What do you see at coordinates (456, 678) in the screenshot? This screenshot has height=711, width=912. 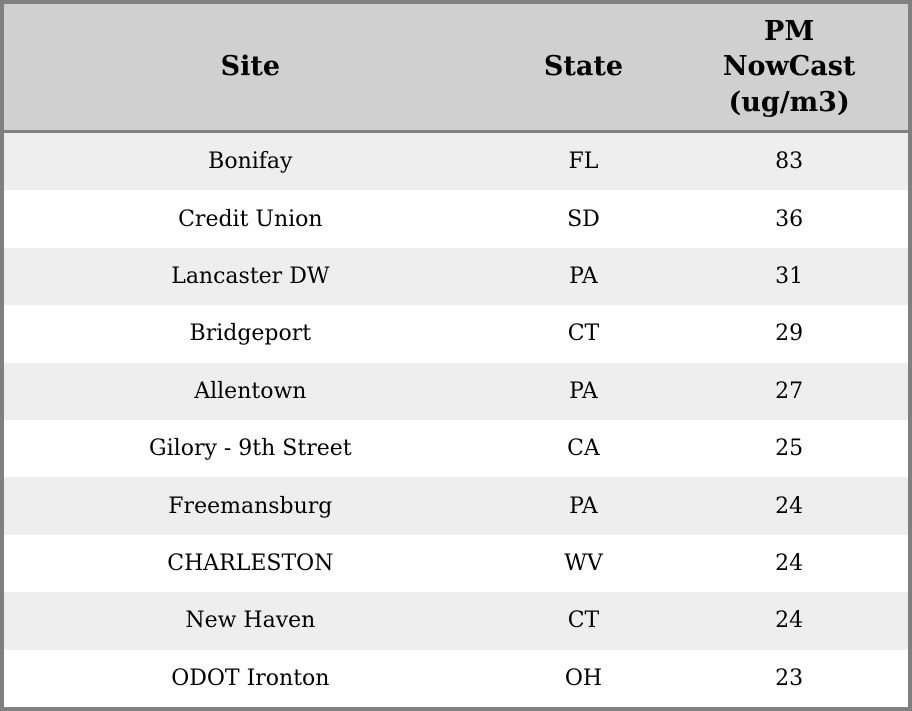 I see `table-row: ODOT Ironton OH 23` at bounding box center [456, 678].